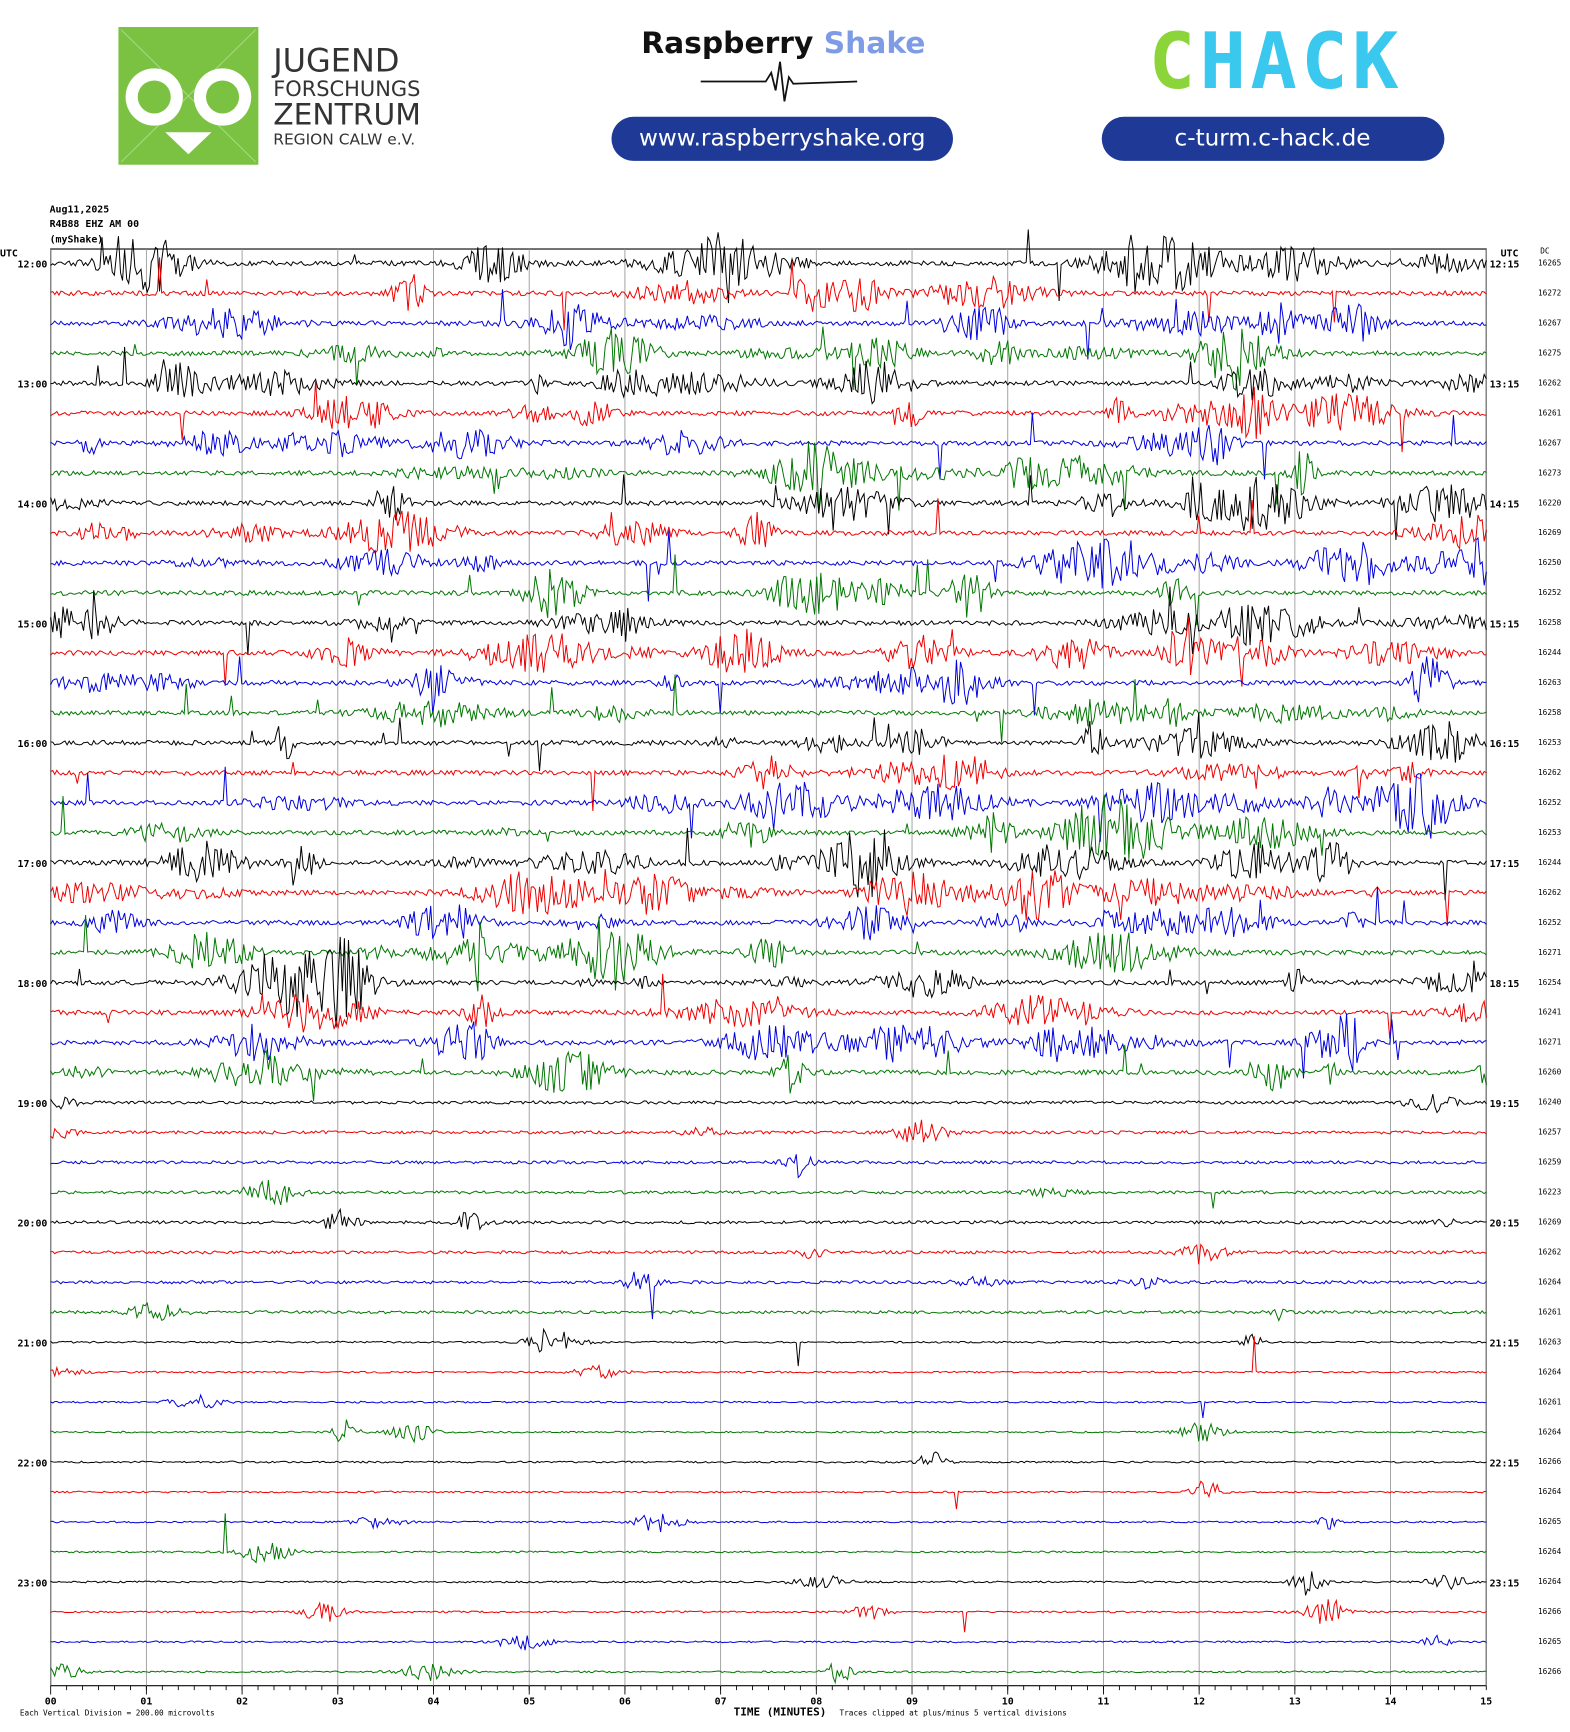  I want to click on dc-value: 16244, so click(1550, 652).